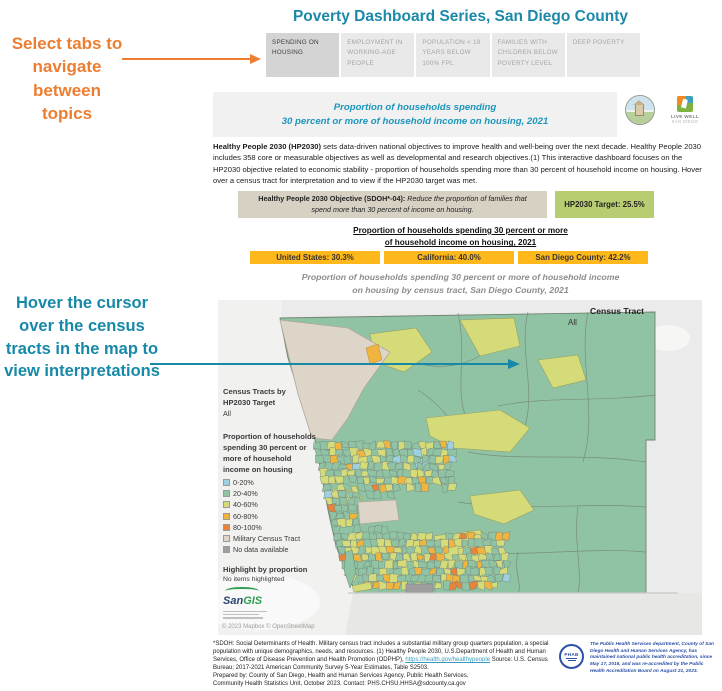  I want to click on legend-item-60-80-: 60-80%, so click(270, 516).